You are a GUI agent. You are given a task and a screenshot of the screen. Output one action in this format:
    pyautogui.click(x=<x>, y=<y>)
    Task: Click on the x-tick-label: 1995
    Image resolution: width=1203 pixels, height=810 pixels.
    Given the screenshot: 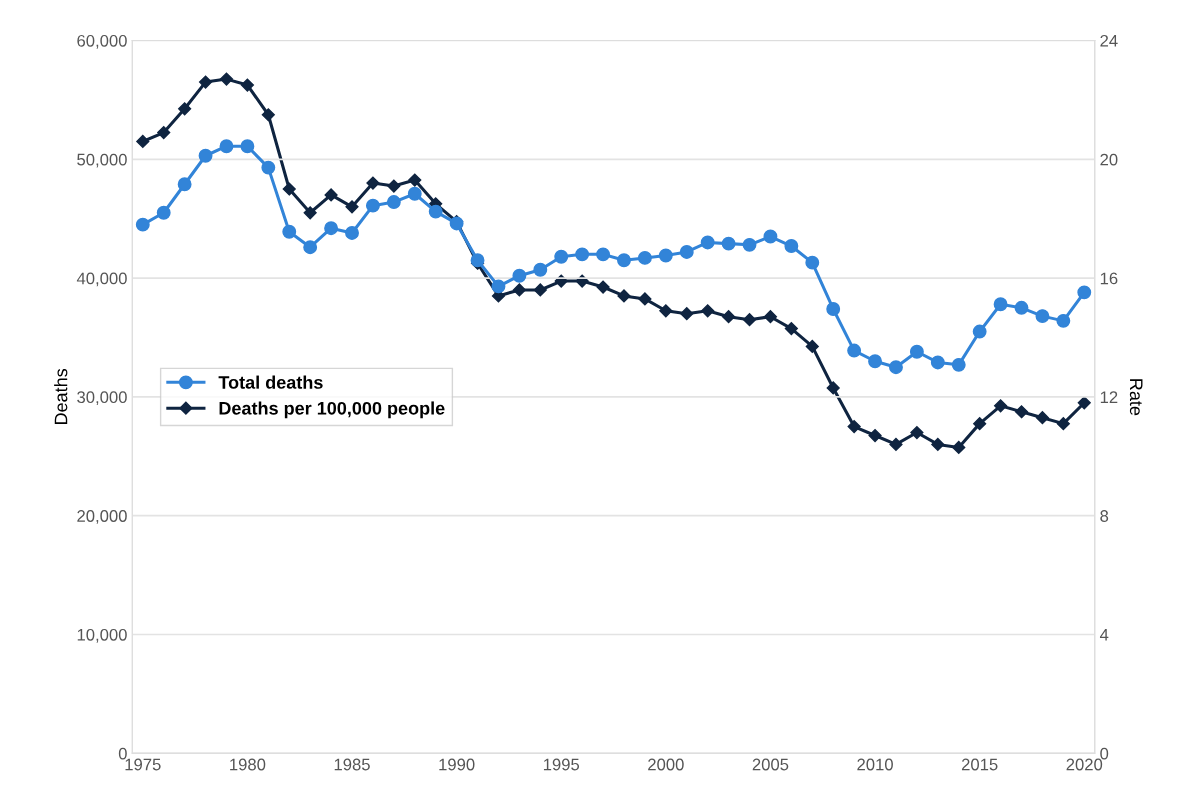 What is the action you would take?
    pyautogui.click(x=561, y=764)
    